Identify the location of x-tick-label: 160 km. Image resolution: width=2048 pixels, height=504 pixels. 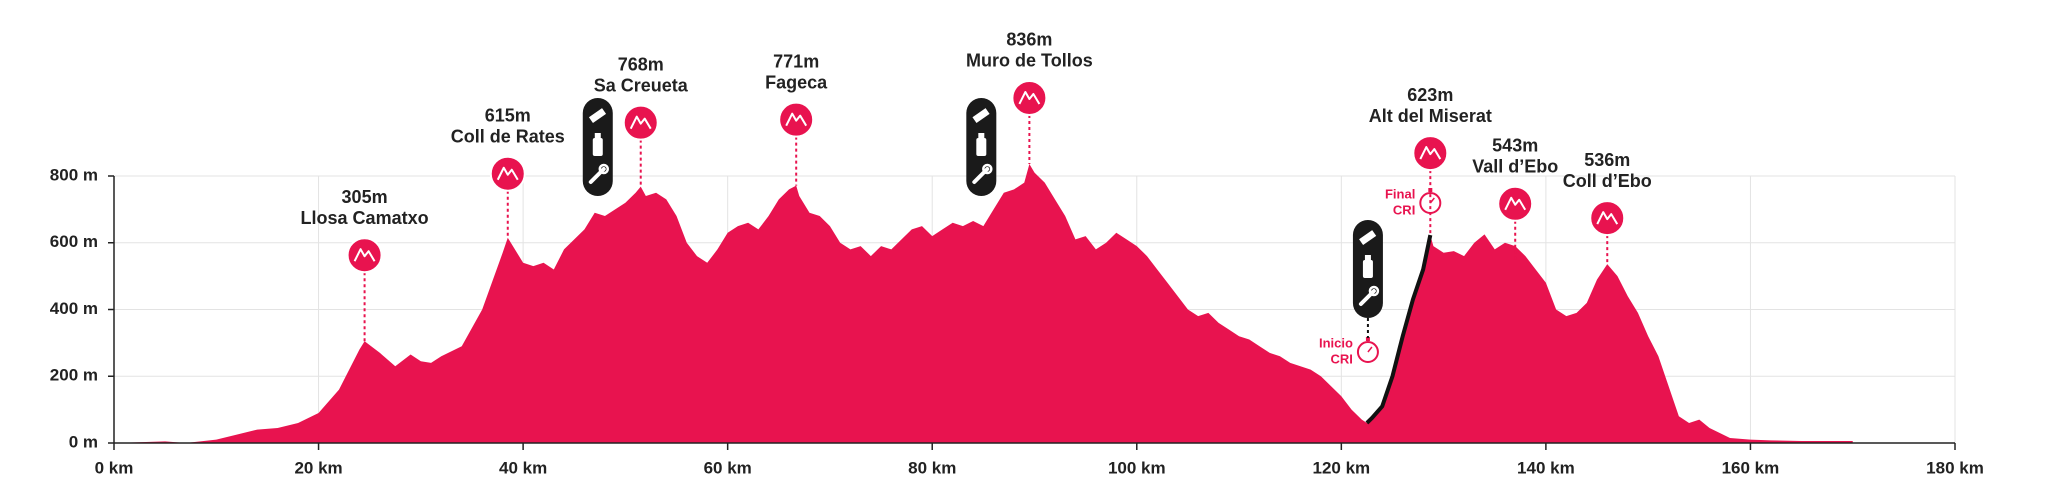
(1751, 467).